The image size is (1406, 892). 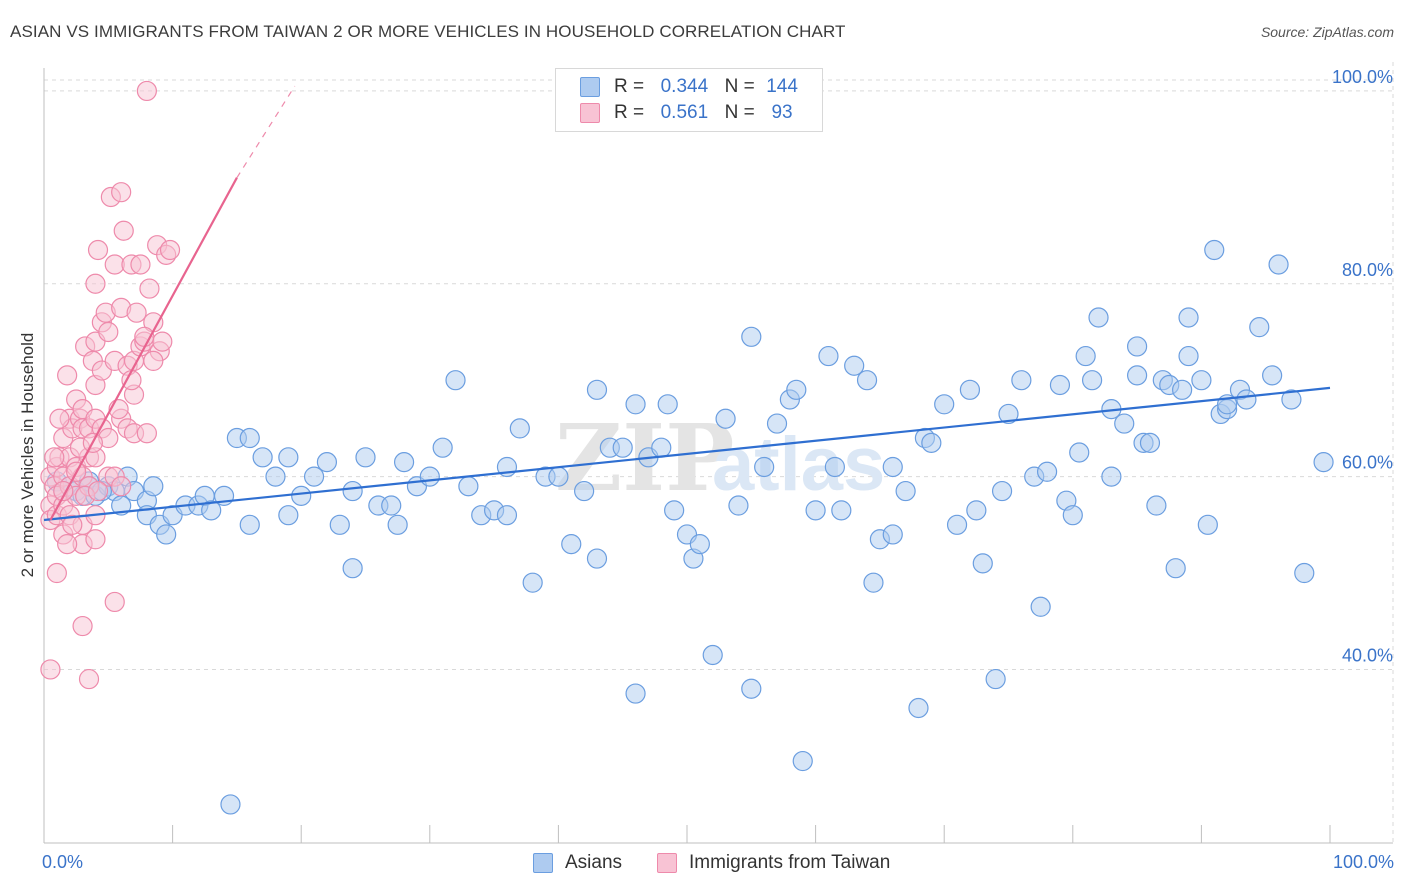 What do you see at coordinates (1327, 32) in the screenshot?
I see `source-label: Source: ZipAtlas.com` at bounding box center [1327, 32].